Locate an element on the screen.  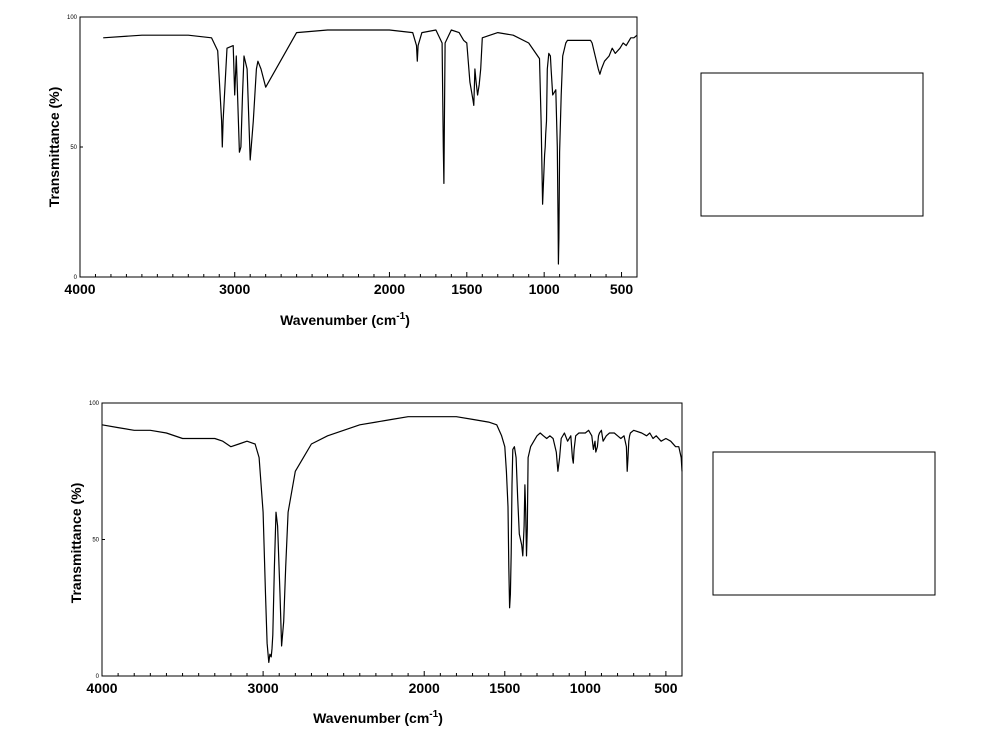
x-tick-label-bottom: 4000 is located at coordinates (101, 688).